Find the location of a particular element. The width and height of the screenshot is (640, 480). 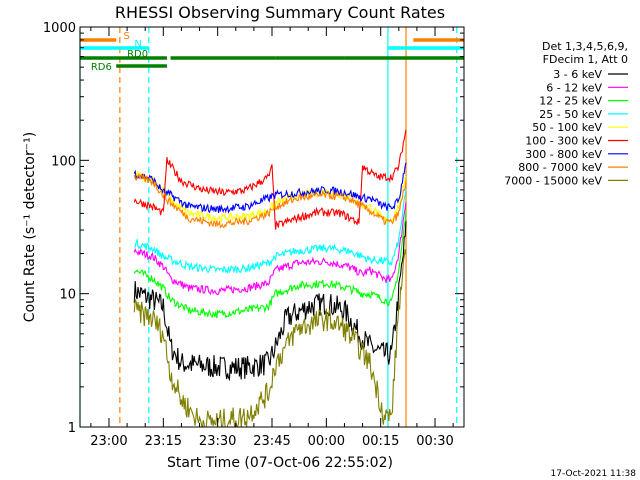

x-axis-label: Start Time (07-Oct-06 22:55:02) is located at coordinates (280, 463).